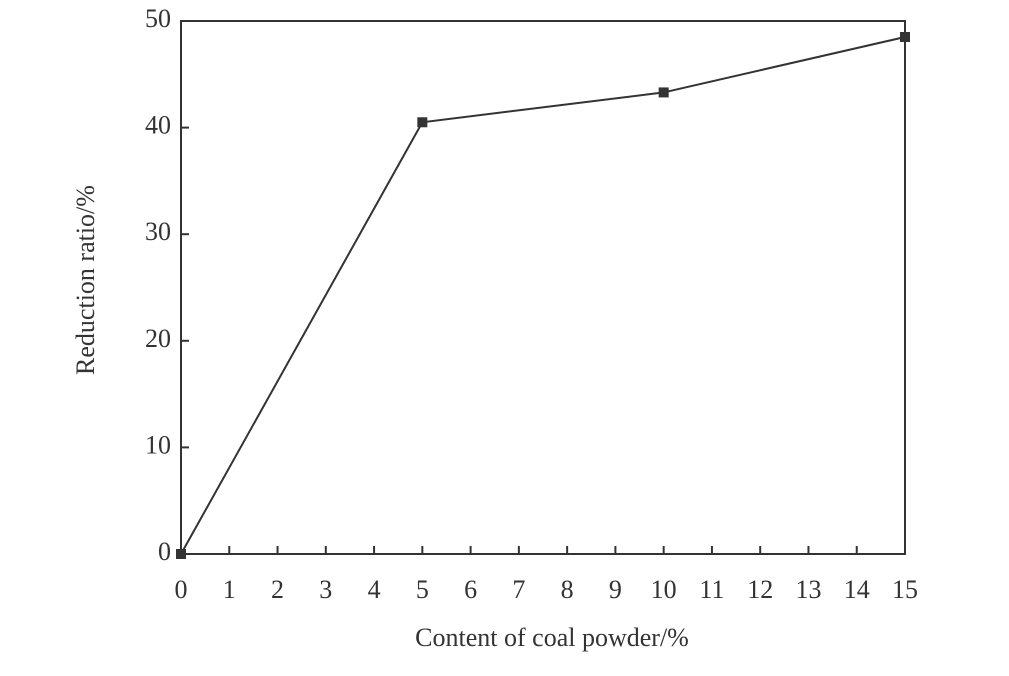 This screenshot has height=676, width=1009. I want to click on x-tick-label: 4, so click(374, 589).